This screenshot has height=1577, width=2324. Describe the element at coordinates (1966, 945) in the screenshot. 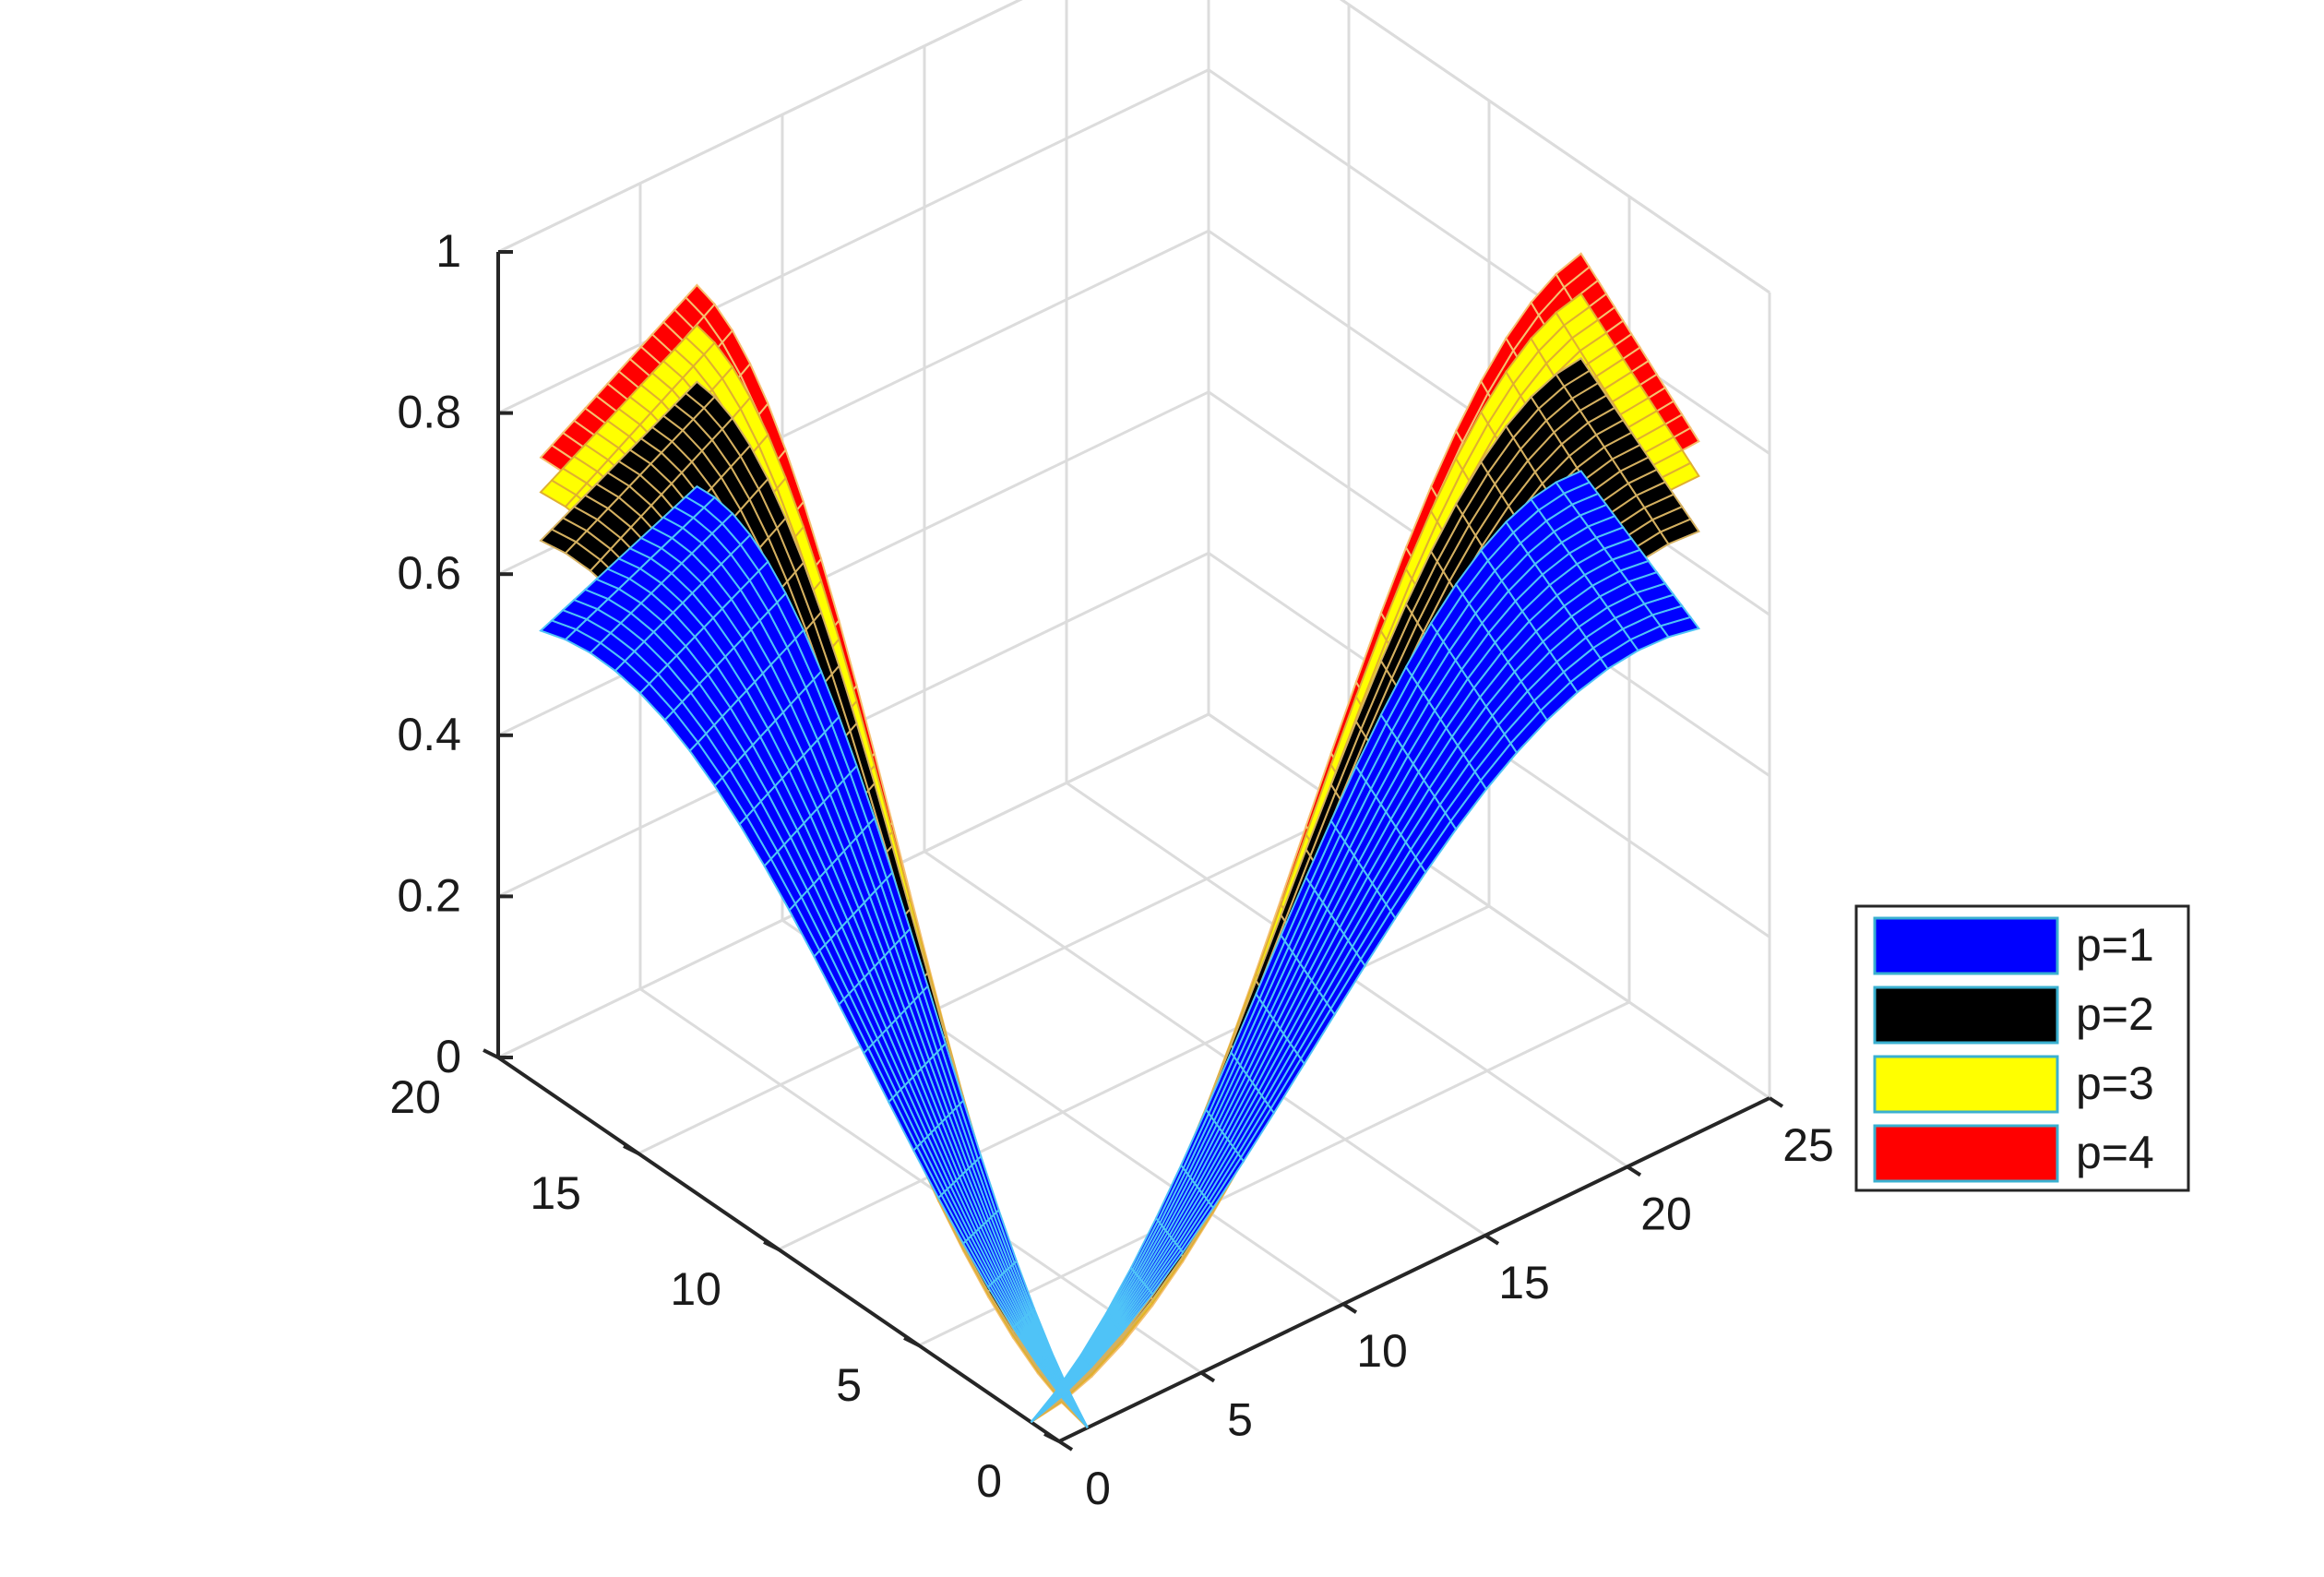

I see `legend-swatch-p=1` at that location.